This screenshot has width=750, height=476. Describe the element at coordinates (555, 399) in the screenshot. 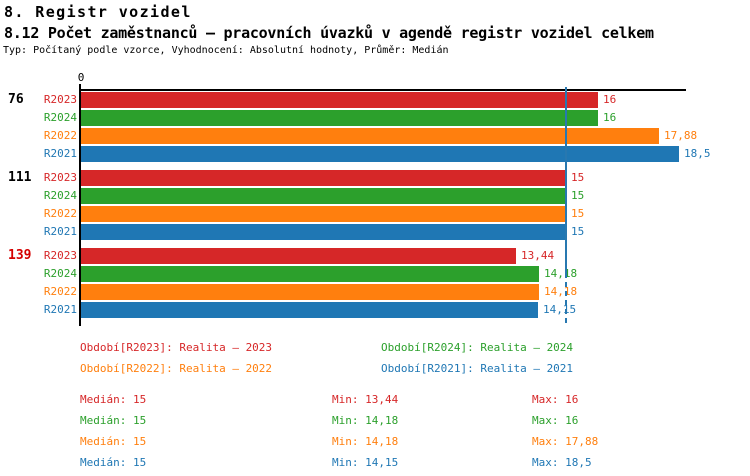

I see `stat-max-R2023: Max: 16` at that location.